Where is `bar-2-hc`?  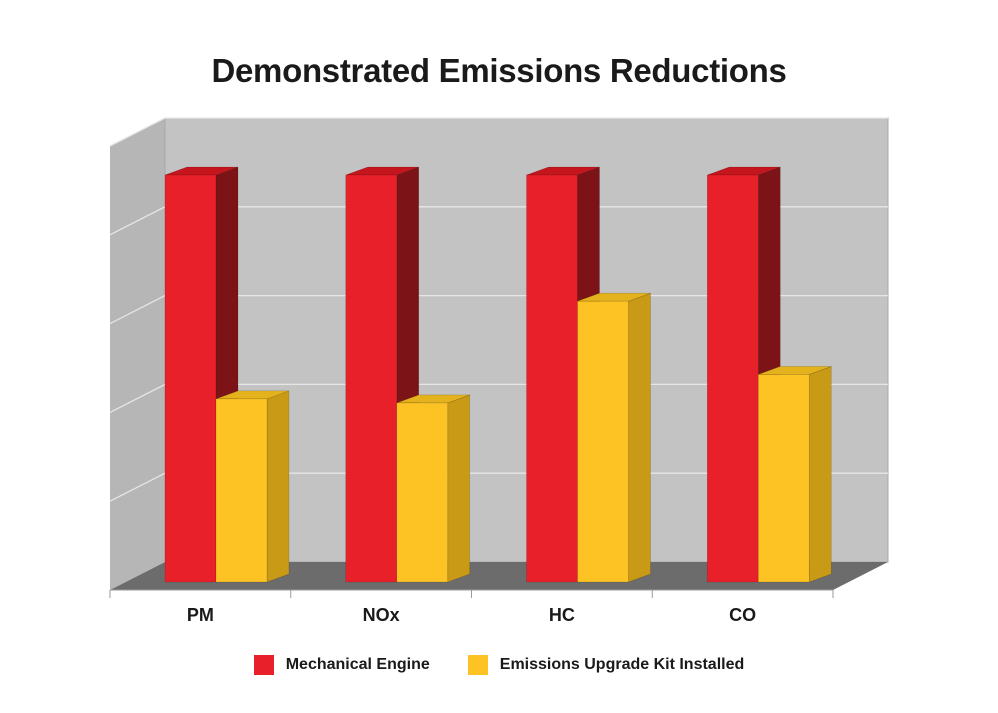 bar-2-hc is located at coordinates (614, 437).